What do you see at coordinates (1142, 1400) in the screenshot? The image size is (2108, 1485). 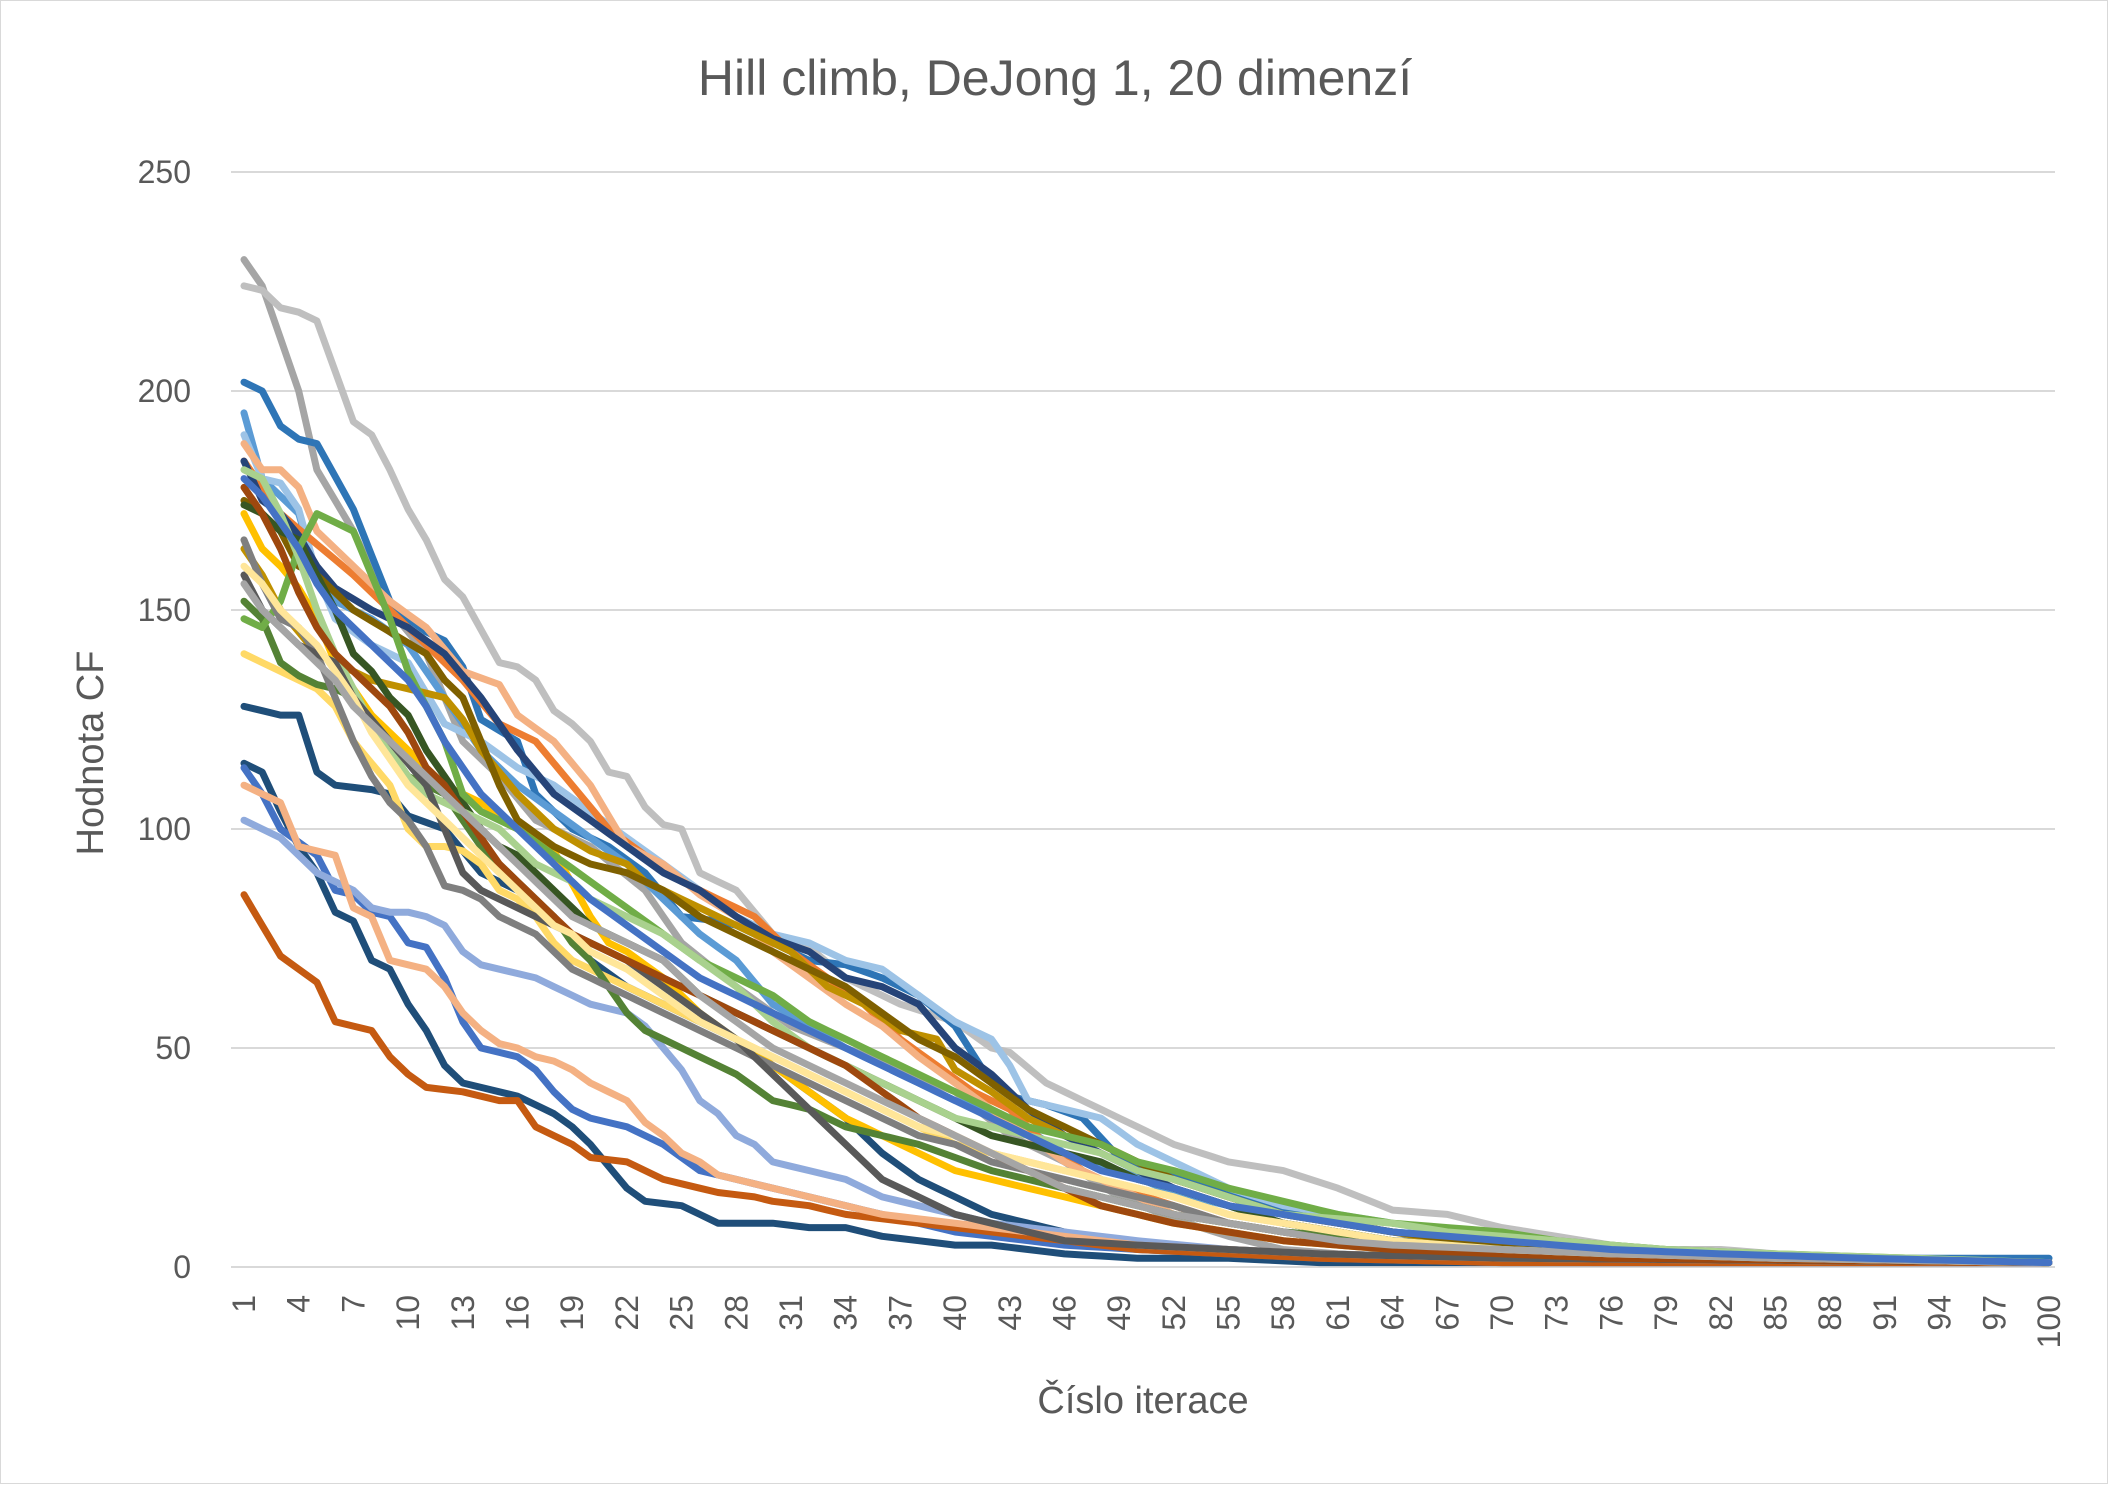 I see `x-axis-title: Číslo iterace` at bounding box center [1142, 1400].